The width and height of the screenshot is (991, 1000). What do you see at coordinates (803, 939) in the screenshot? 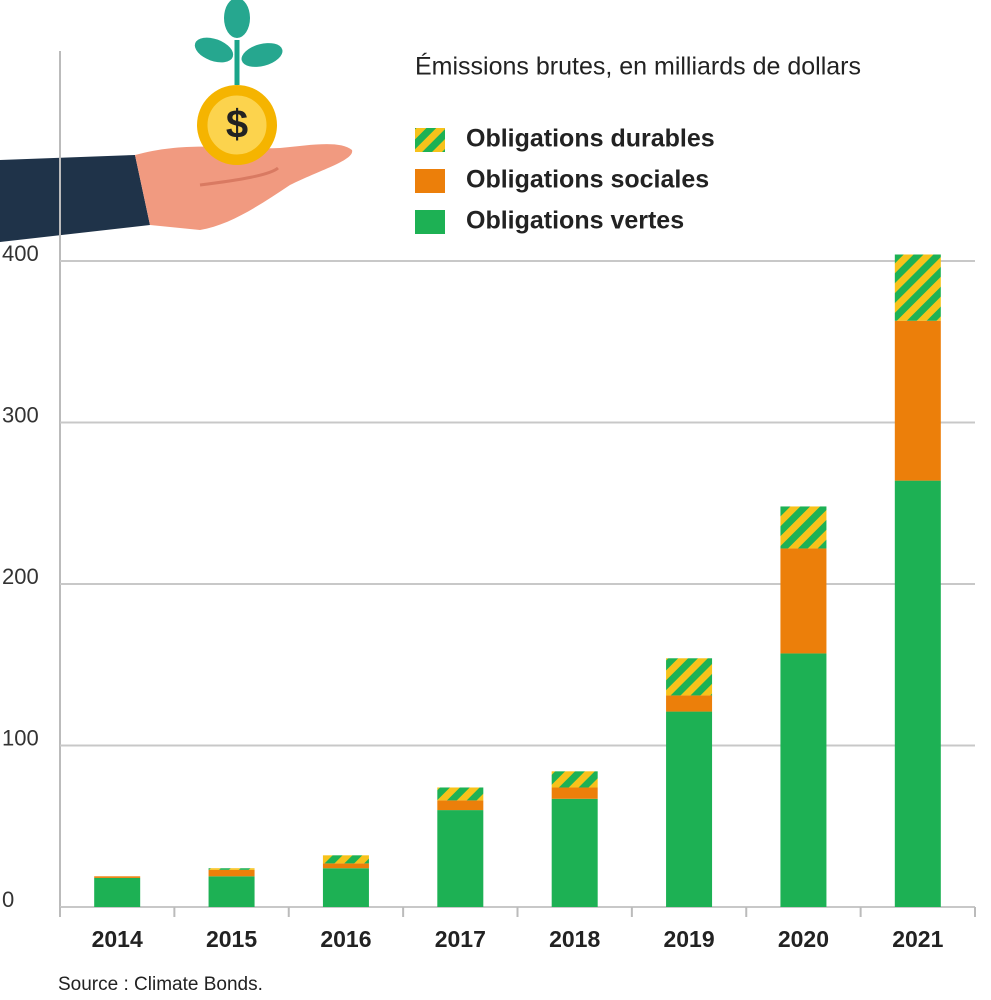
I see `x-tick-label: 2020` at bounding box center [803, 939].